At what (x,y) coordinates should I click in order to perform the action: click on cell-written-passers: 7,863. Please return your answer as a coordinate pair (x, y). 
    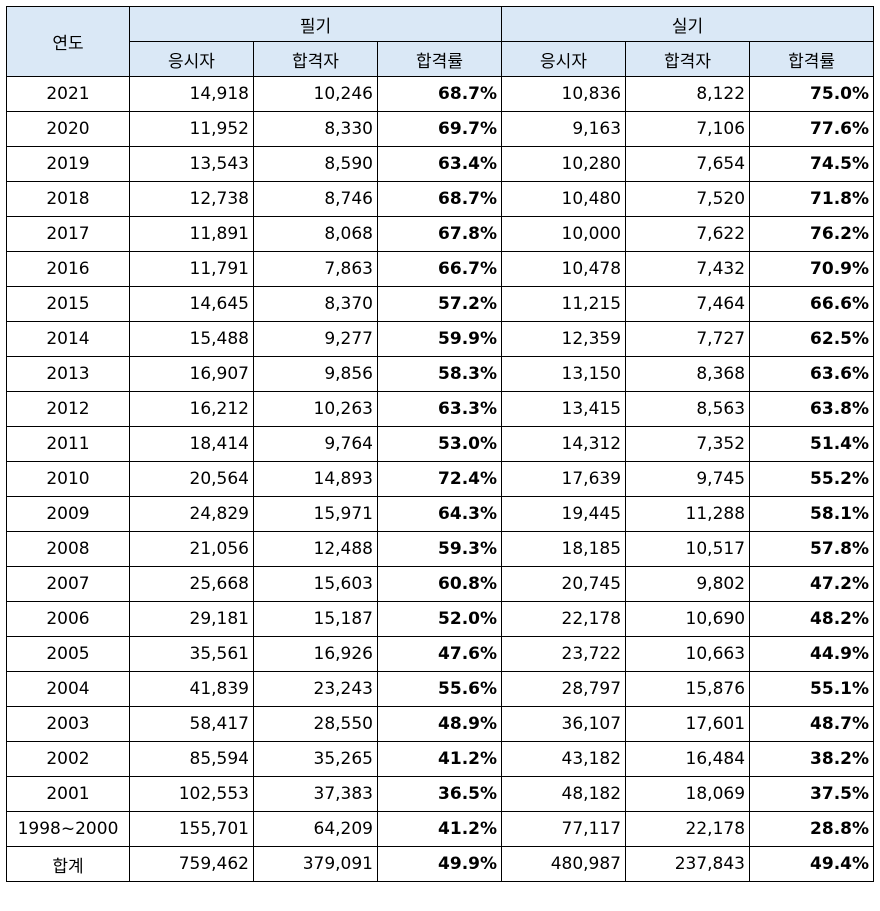
    Looking at the image, I should click on (315, 269).